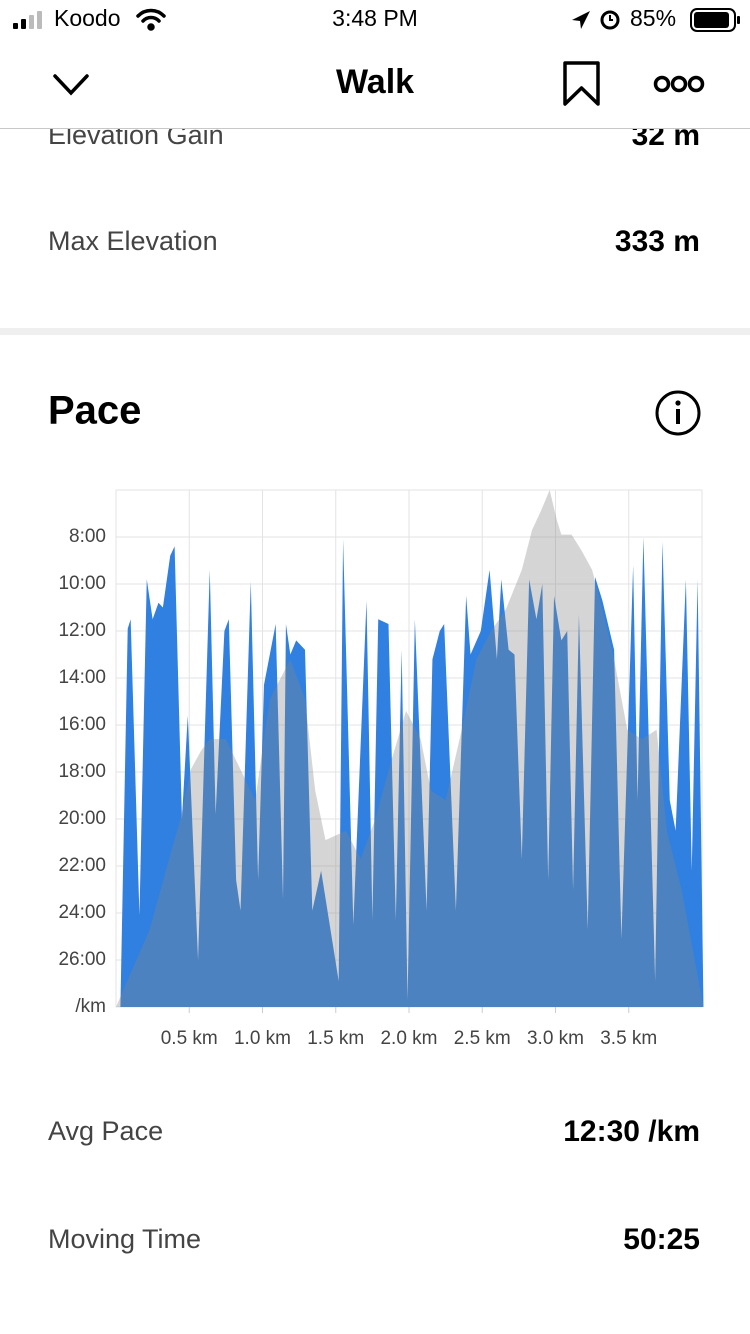 Image resolution: width=750 pixels, height=1334 pixels. What do you see at coordinates (581, 83) in the screenshot?
I see `bookmark-button` at bounding box center [581, 83].